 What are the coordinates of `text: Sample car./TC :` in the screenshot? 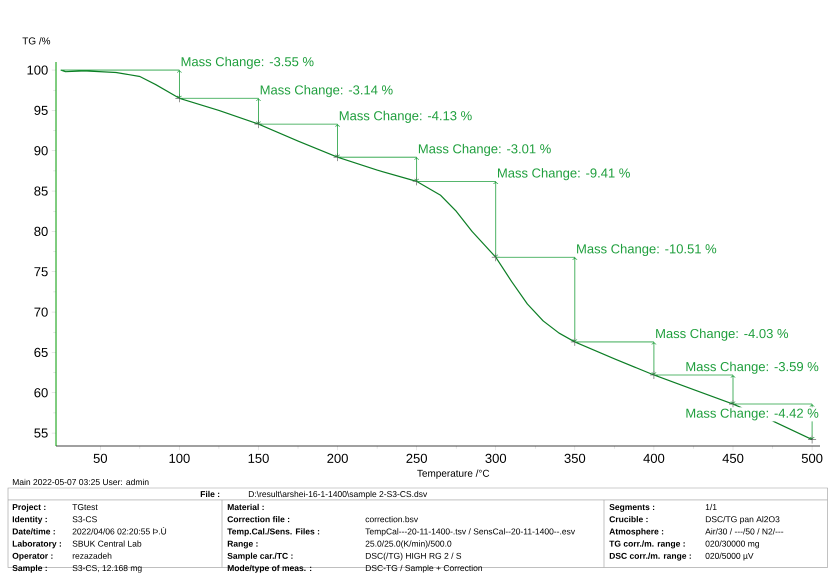 It's located at (260, 556).